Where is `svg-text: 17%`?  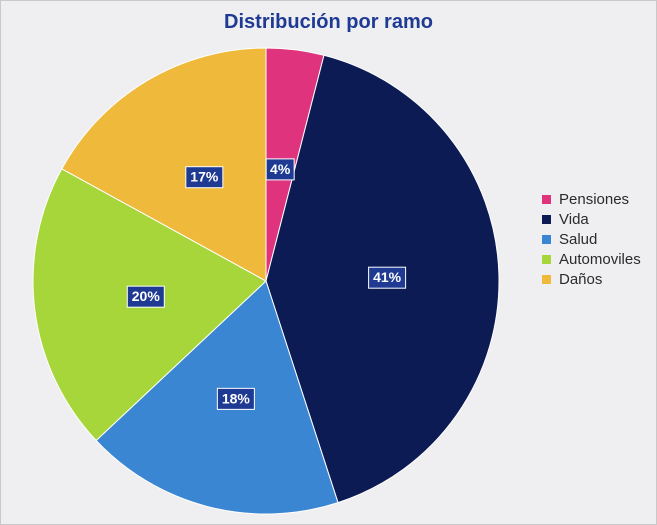 svg-text: 17% is located at coordinates (204, 177).